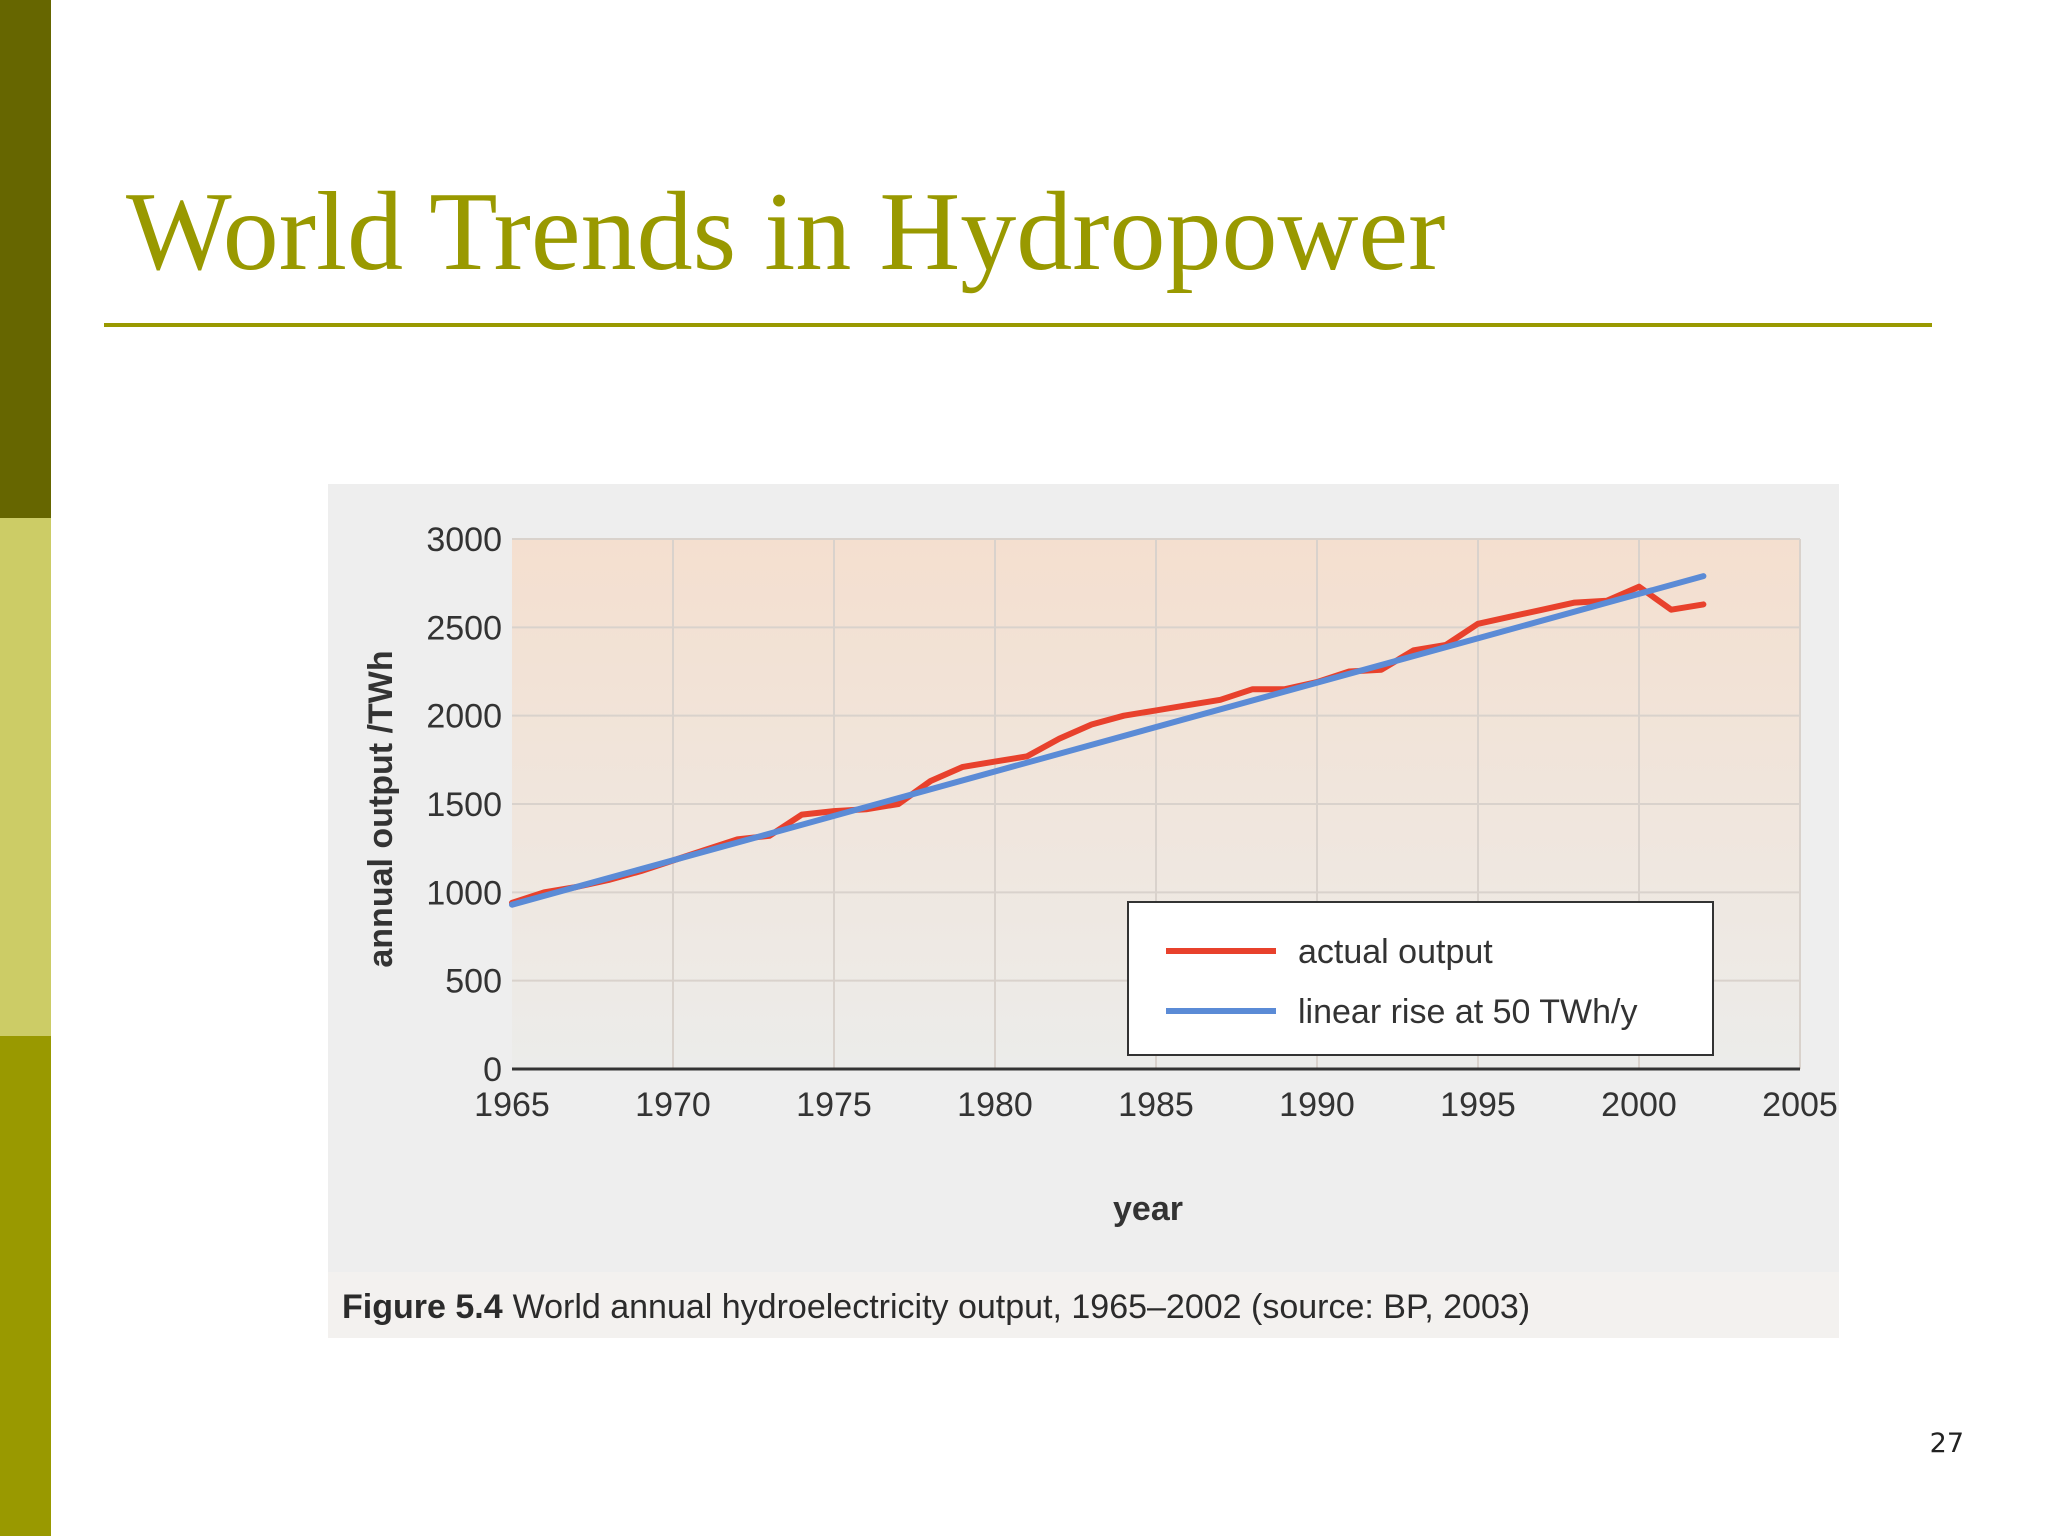 This screenshot has width=2048, height=1536. I want to click on series-line-linear-rise, so click(1108, 740).